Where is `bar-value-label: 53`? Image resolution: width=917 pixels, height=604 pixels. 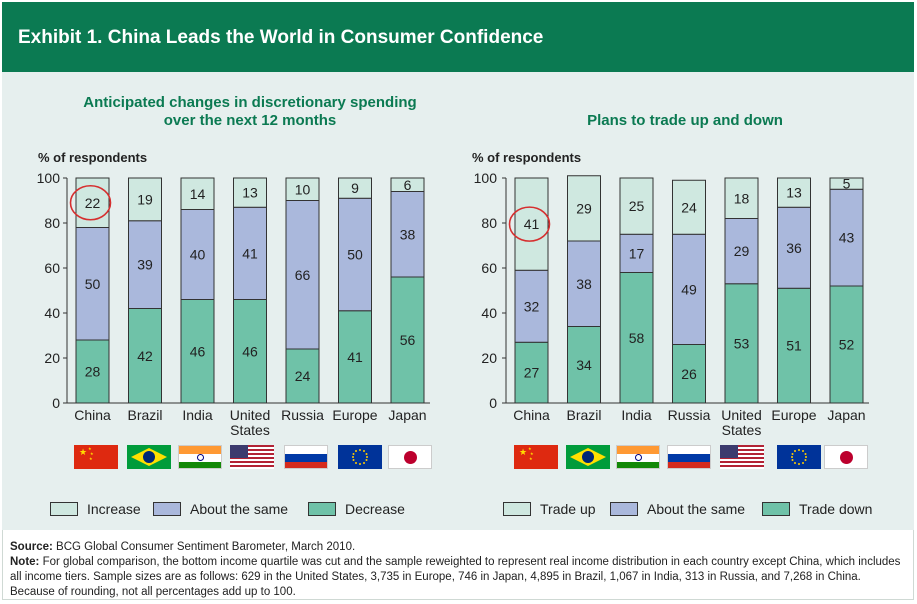 bar-value-label: 53 is located at coordinates (742, 343).